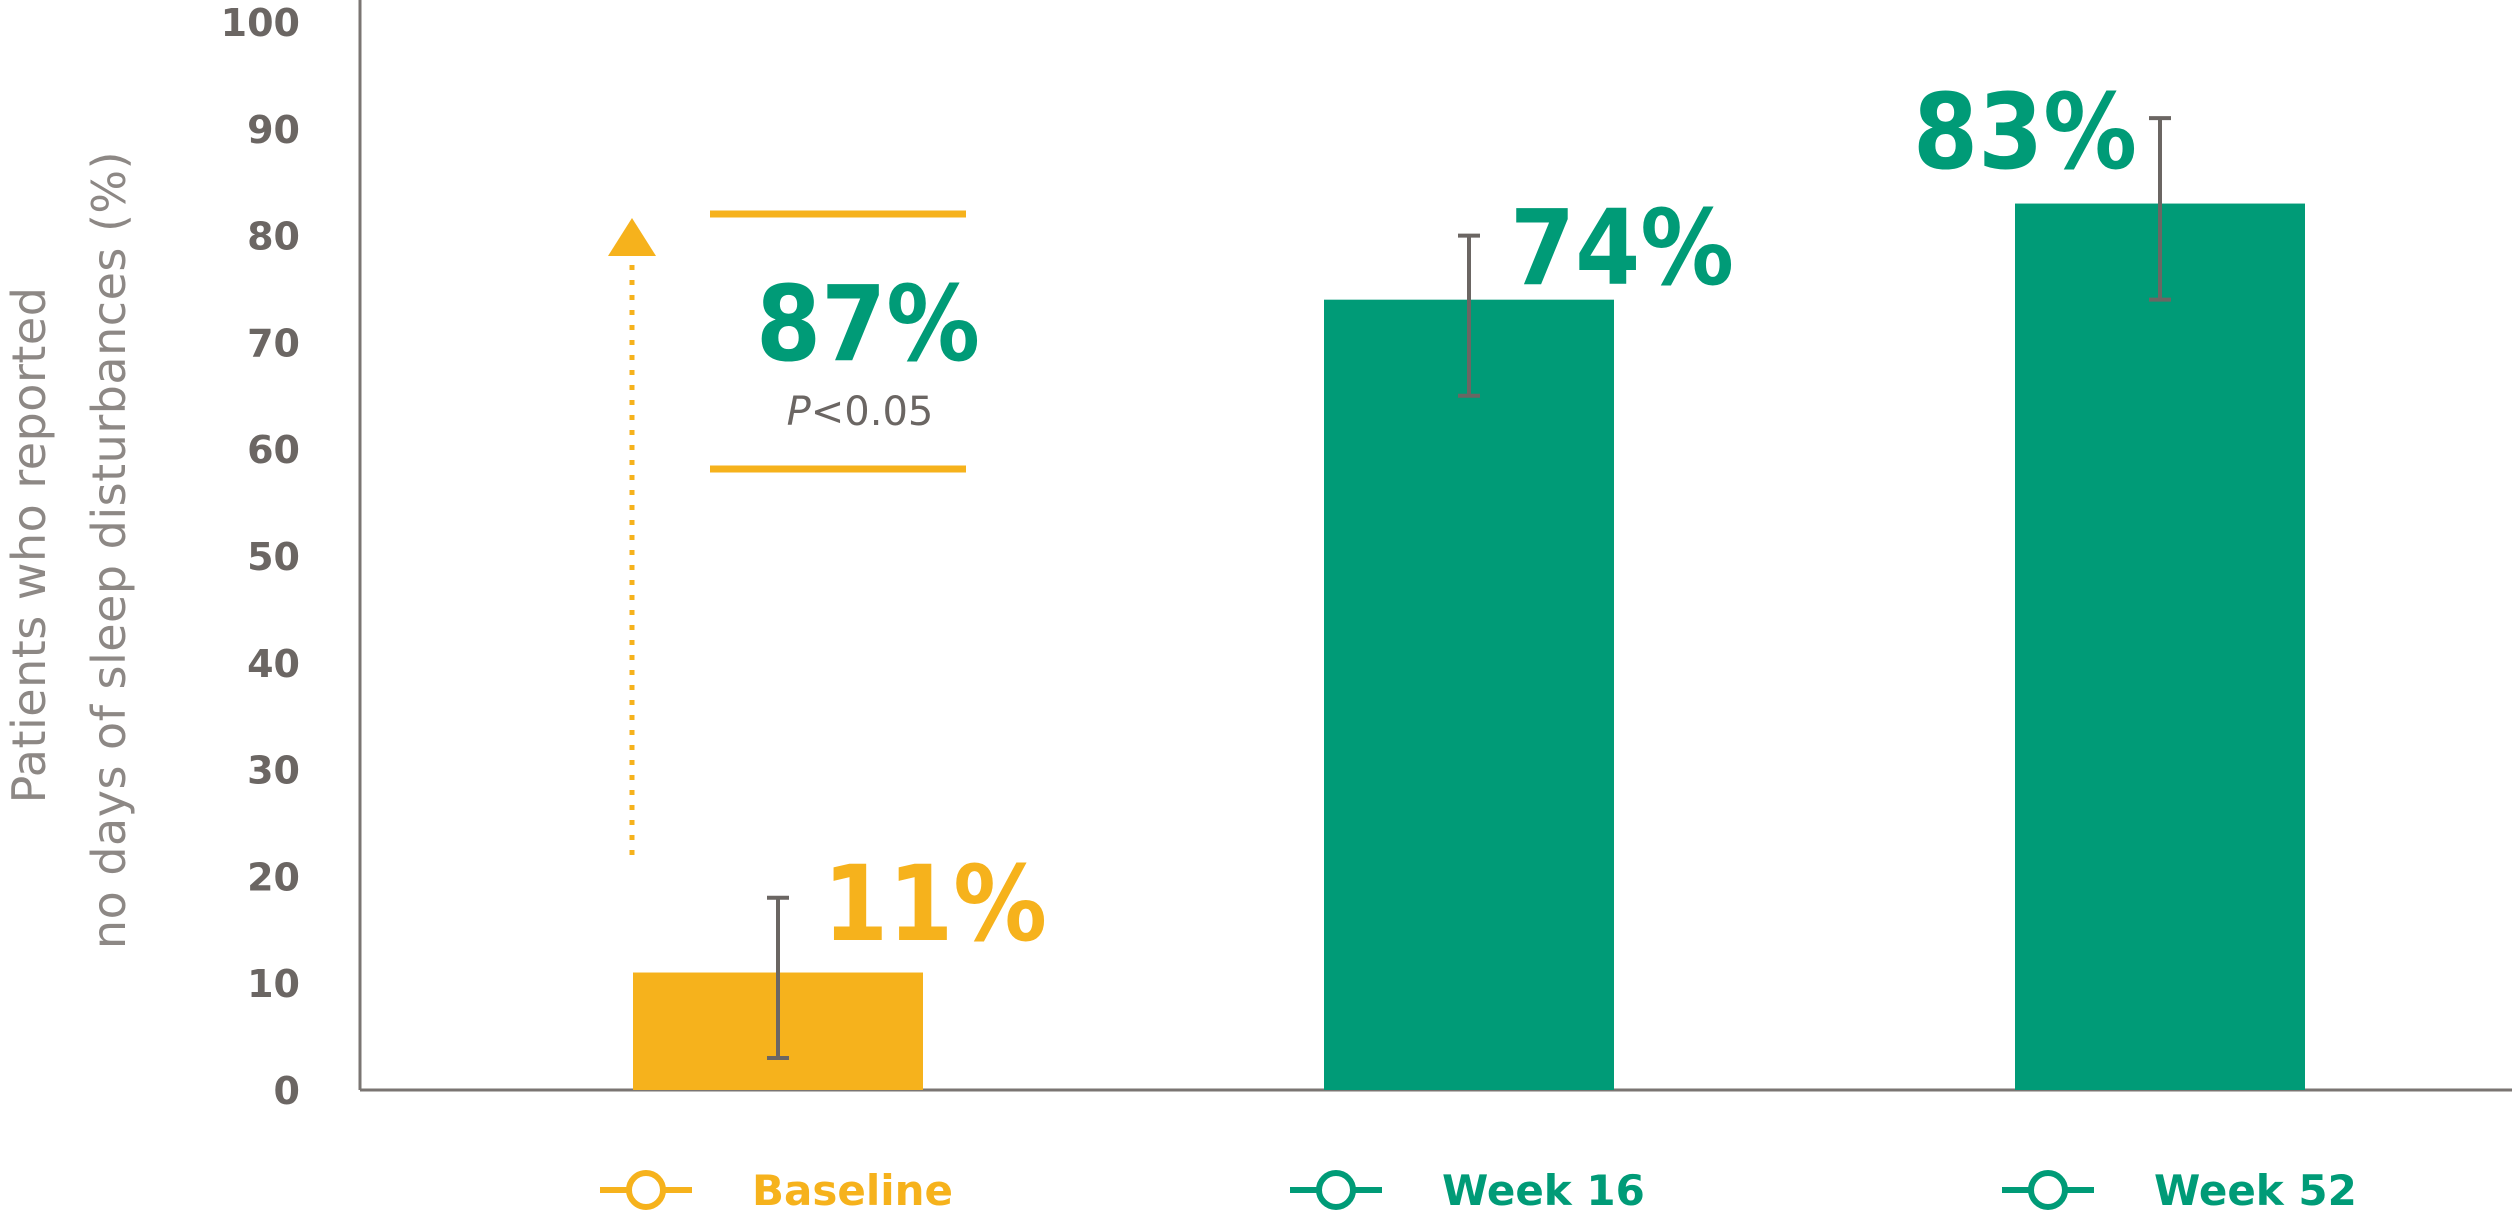 Image resolution: width=2512 pixels, height=1215 pixels. What do you see at coordinates (1543, 1190) in the screenshot?
I see `legend-label: Week 16` at bounding box center [1543, 1190].